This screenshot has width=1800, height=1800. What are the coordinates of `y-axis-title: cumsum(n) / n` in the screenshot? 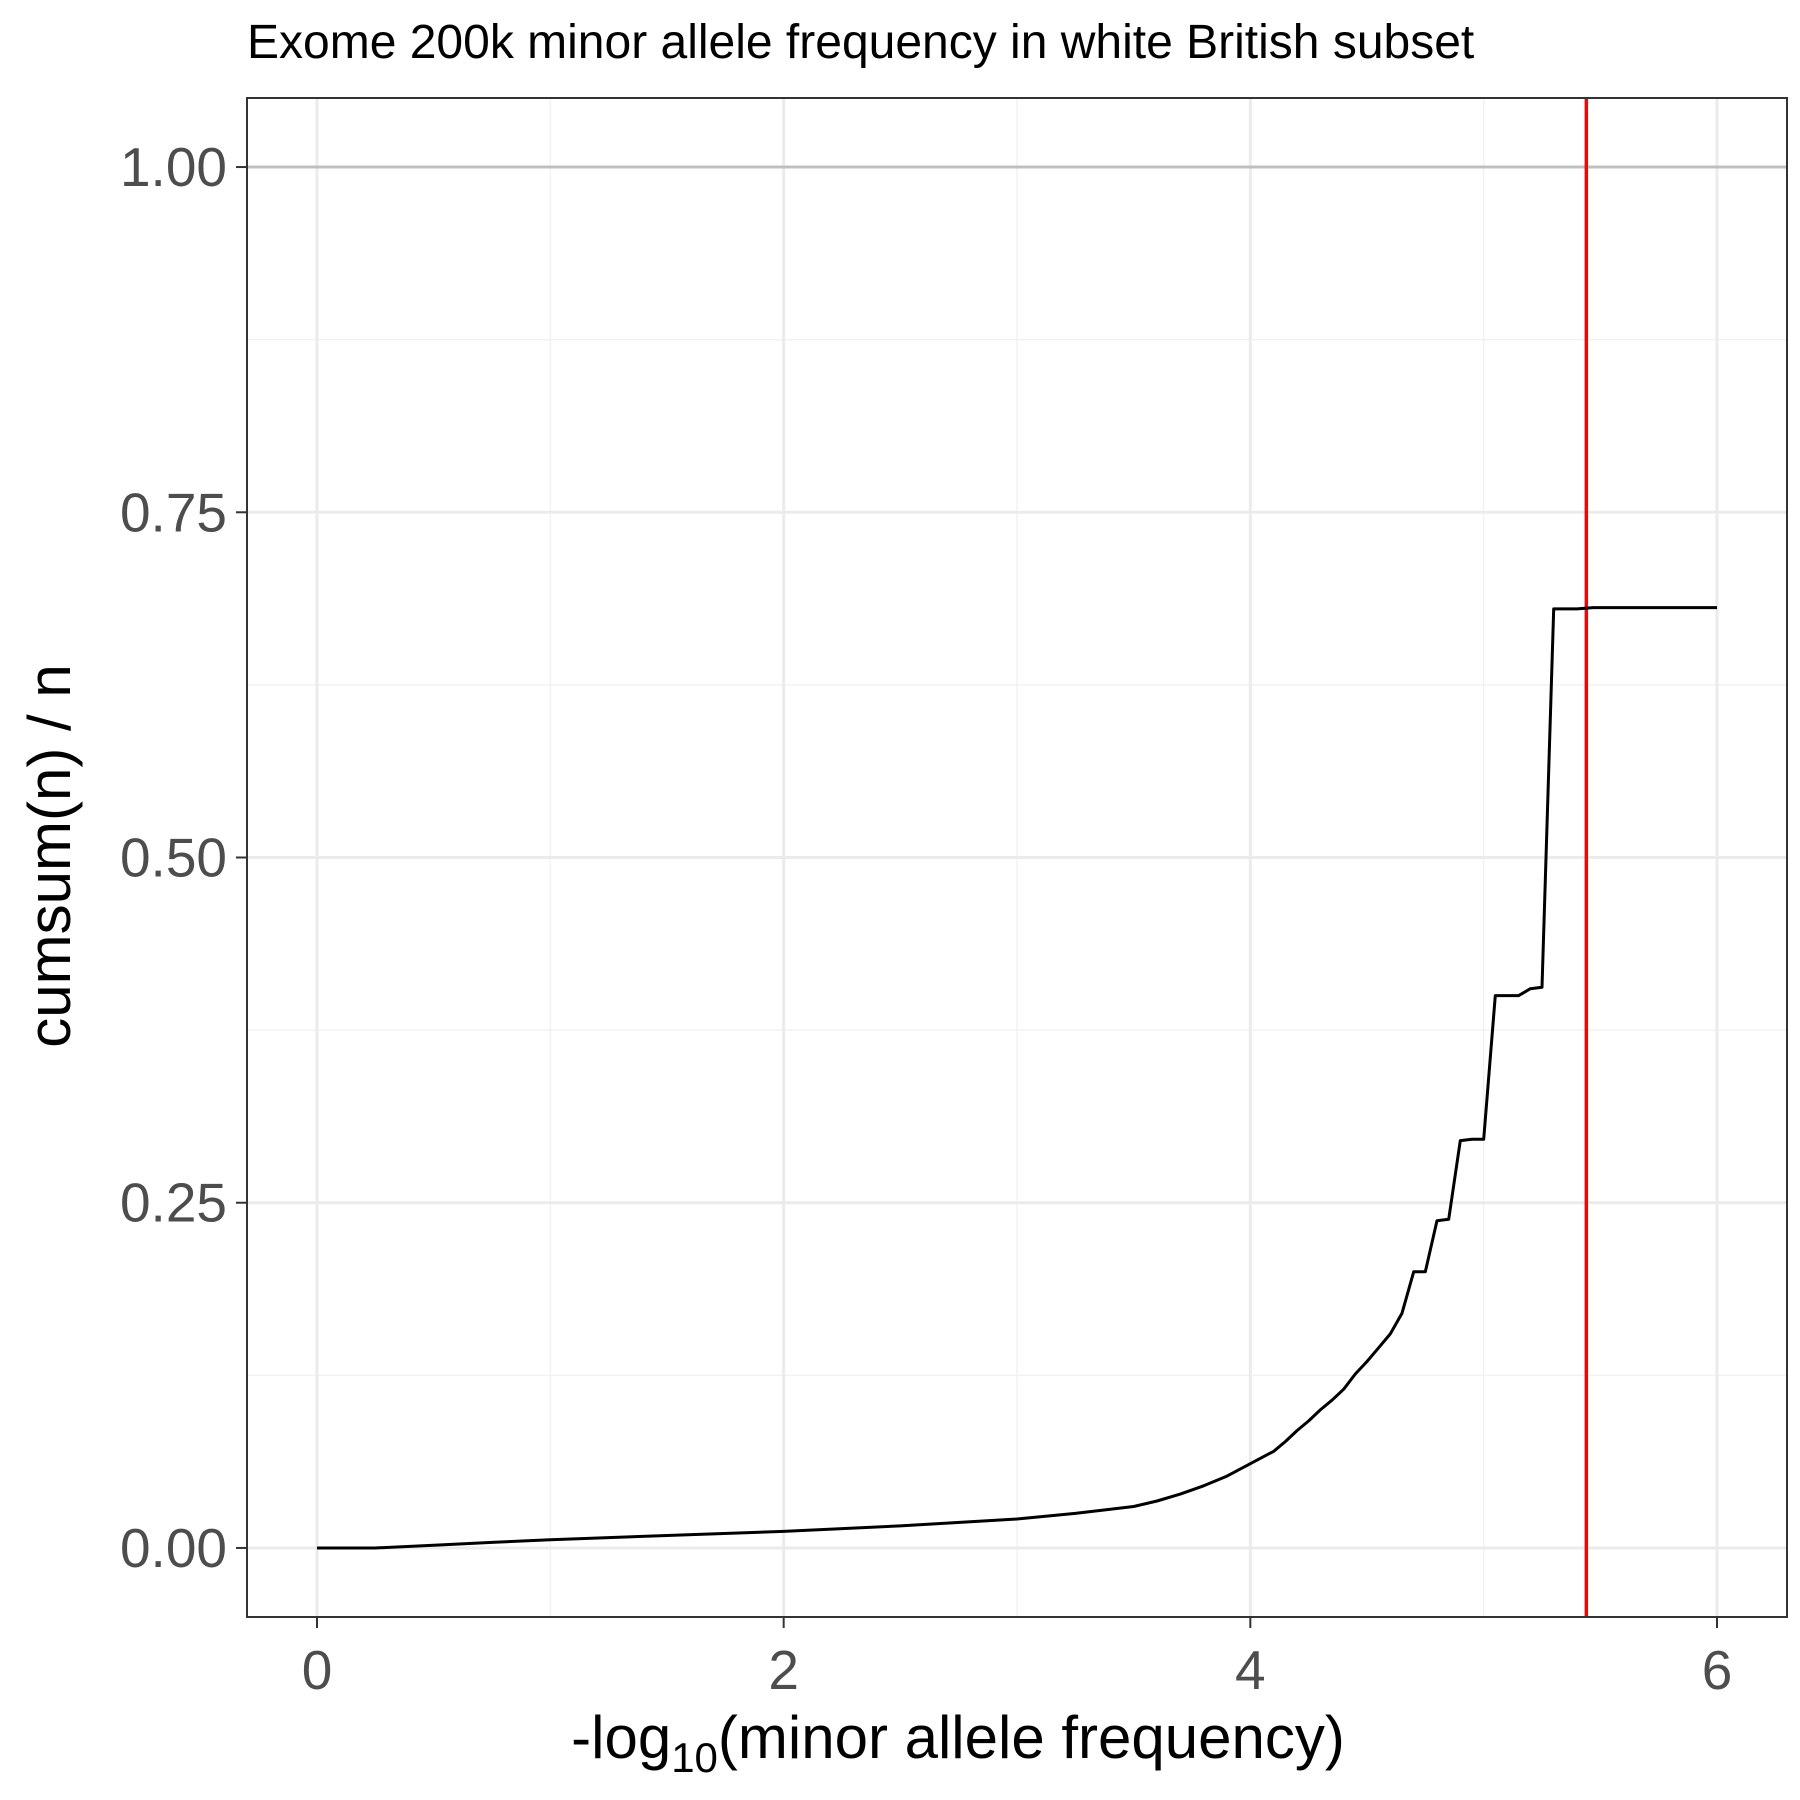 It's located at (49, 855).